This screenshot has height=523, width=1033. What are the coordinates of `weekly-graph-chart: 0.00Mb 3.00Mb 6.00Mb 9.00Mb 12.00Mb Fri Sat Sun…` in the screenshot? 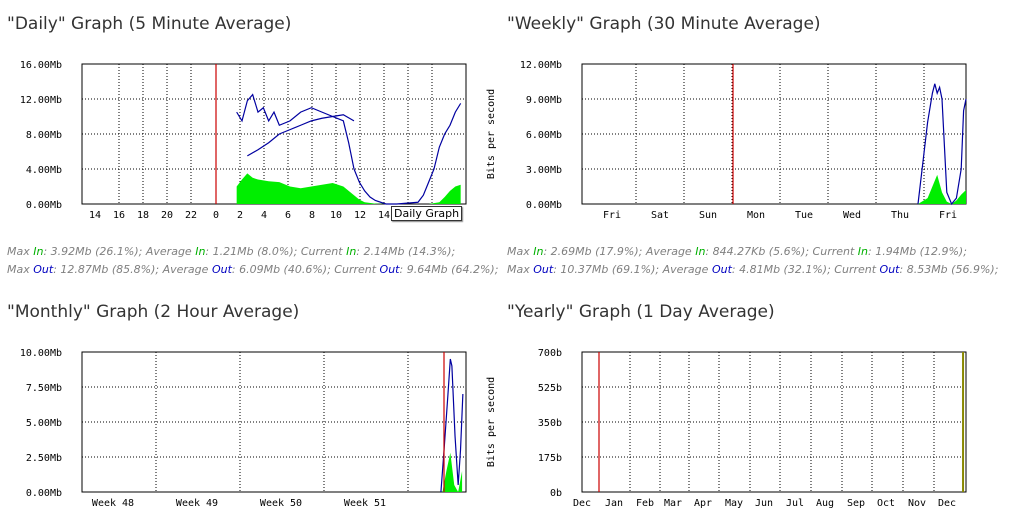 It's located at (726, 140).